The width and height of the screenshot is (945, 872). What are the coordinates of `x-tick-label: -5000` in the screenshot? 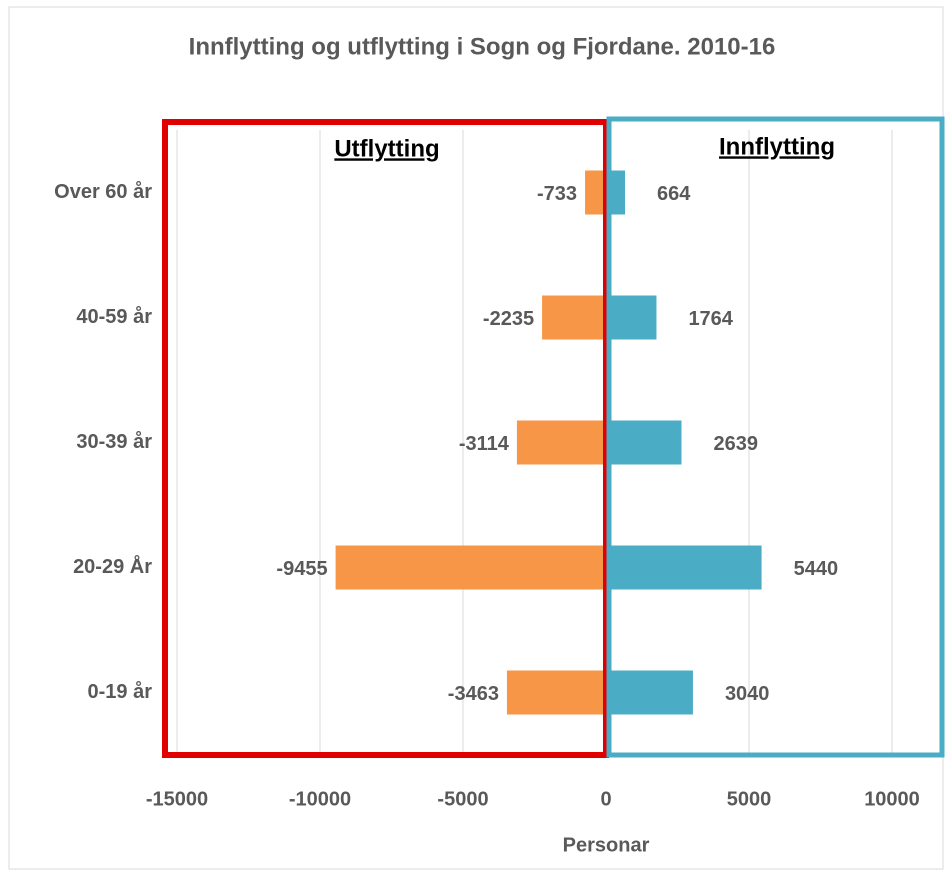 It's located at (462, 799).